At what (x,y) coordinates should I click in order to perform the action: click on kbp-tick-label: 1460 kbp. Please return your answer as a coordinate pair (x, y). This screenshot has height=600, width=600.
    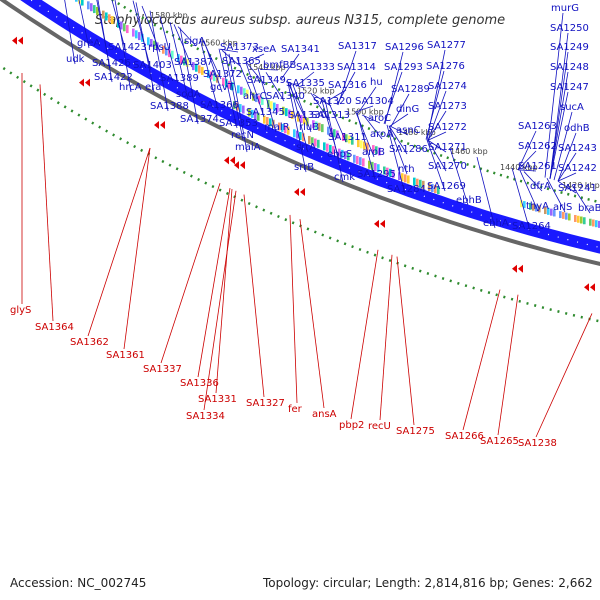
    Looking at the image, I should click on (469, 151).